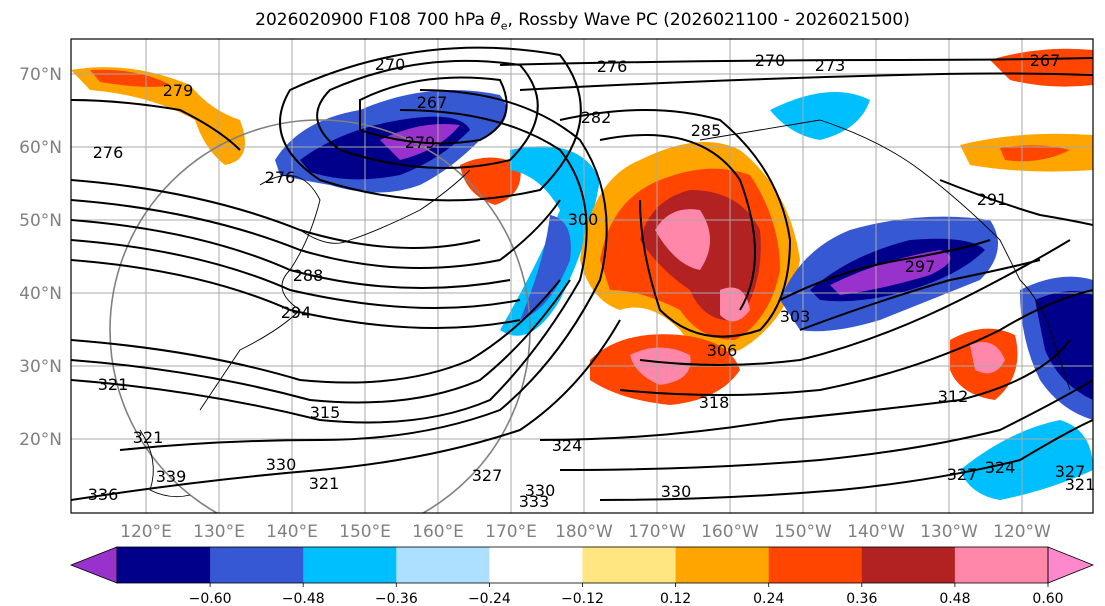 This screenshot has height=606, width=1105. What do you see at coordinates (675, 598) in the screenshot?
I see `colorbar-tick-label: 0.12` at bounding box center [675, 598].